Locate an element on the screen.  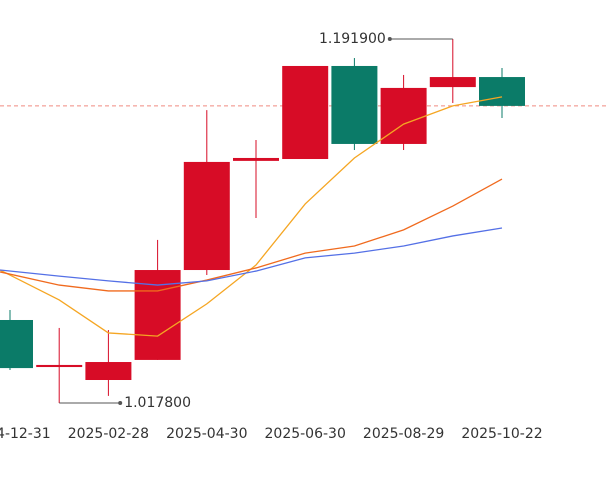
x-tick-label: 2024-12-31 is located at coordinates (25, 434).